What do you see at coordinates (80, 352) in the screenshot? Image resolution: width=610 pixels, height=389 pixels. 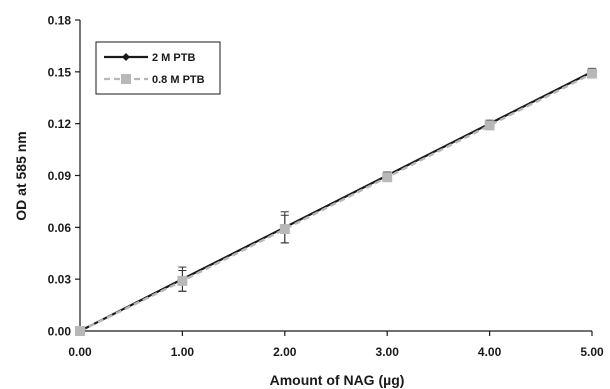 I see `x-tick-label: 0.00` at bounding box center [80, 352].